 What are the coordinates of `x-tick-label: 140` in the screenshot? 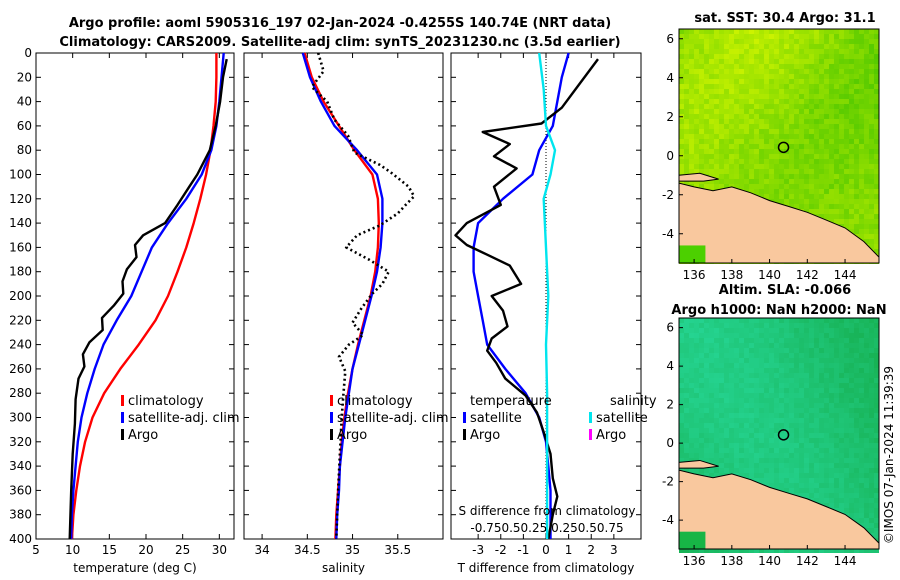 It's located at (769, 561).